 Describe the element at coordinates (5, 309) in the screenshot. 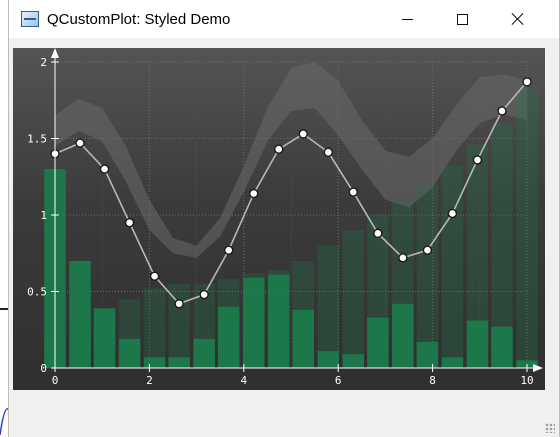

I see `background-line` at that location.